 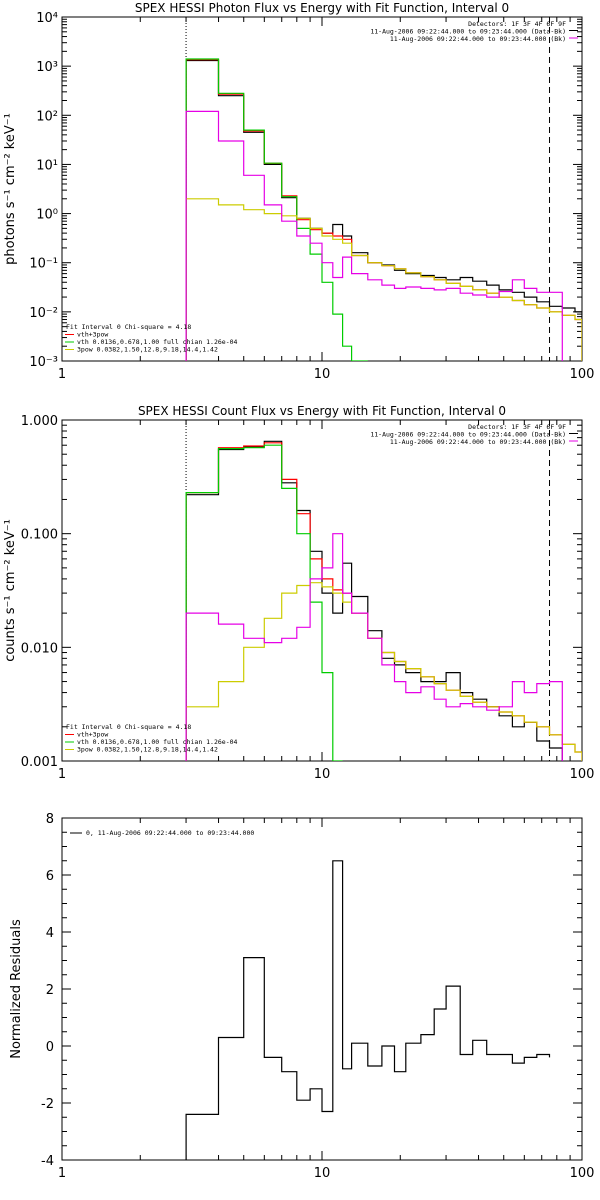 I want to click on y-tick-label: -2, so click(x=47, y=1104).